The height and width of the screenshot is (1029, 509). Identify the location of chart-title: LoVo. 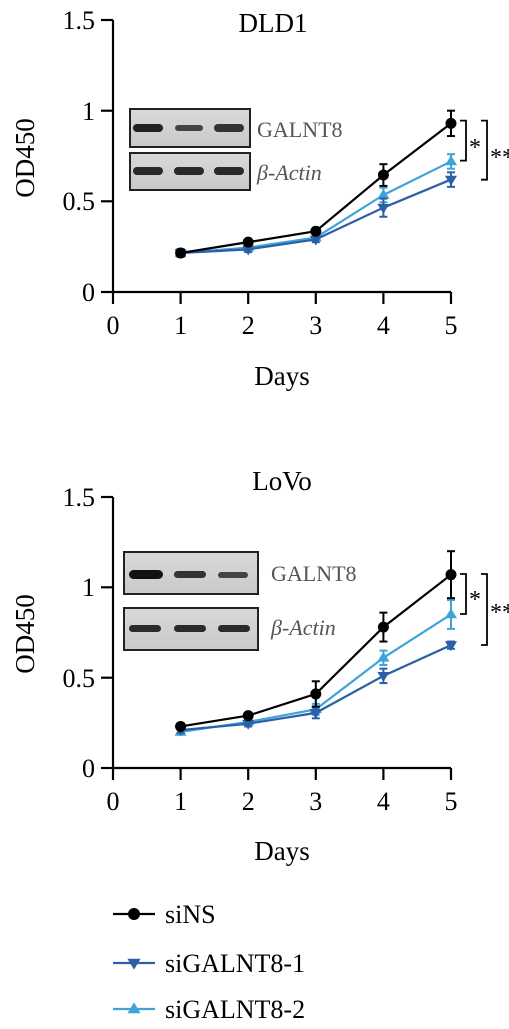
(282, 481).